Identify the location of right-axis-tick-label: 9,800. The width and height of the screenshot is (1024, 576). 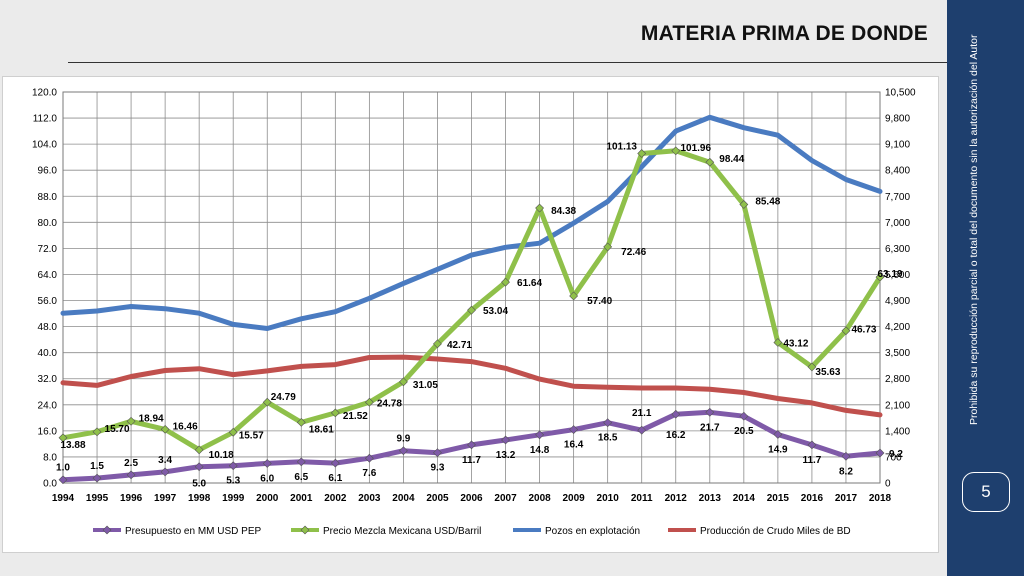
(897, 119).